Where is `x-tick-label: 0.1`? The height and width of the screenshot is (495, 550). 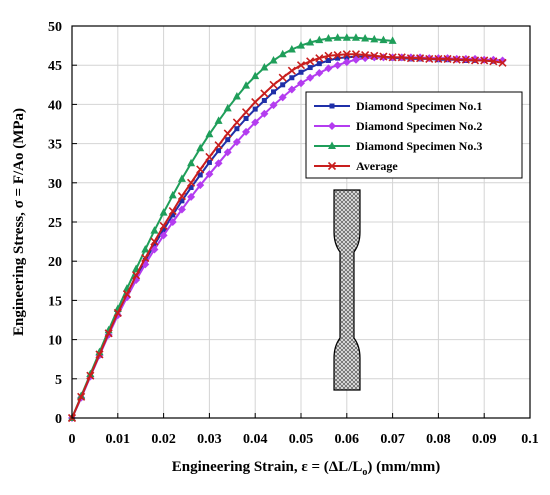 x-tick-label: 0.1 is located at coordinates (530, 439).